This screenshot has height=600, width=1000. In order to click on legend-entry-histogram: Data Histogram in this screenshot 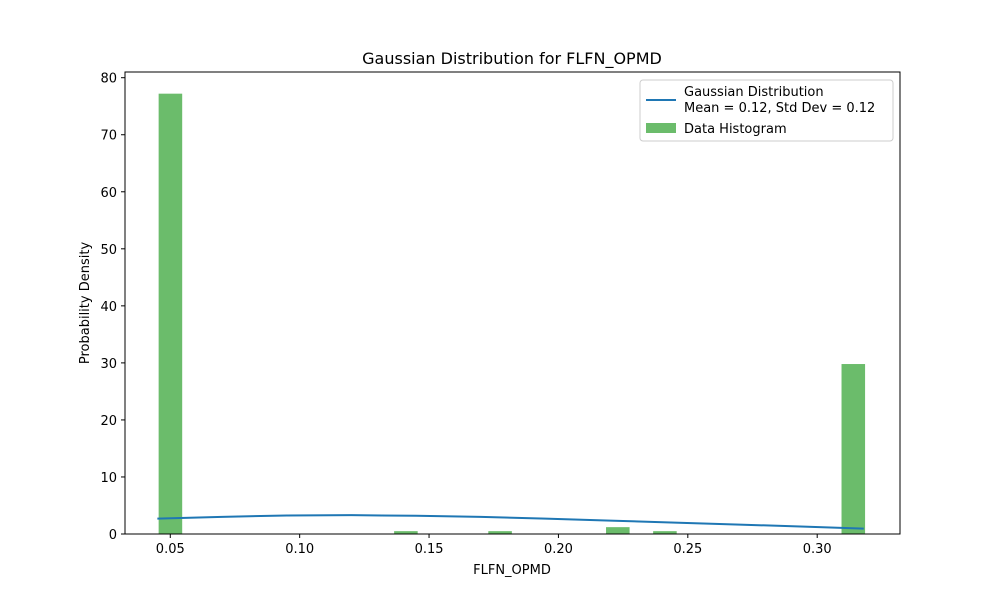, I will do `click(735, 129)`.